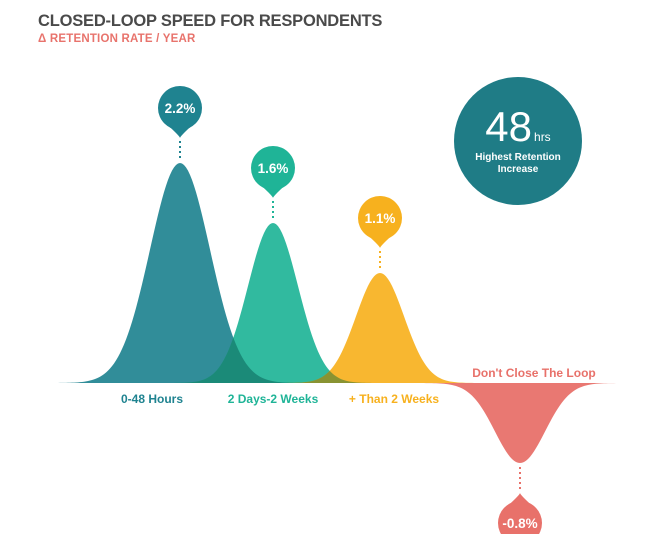 Image resolution: width=665 pixels, height=534 pixels. I want to click on chart-subtitle: Δ RETENTION RATE / YEAR, so click(117, 39).